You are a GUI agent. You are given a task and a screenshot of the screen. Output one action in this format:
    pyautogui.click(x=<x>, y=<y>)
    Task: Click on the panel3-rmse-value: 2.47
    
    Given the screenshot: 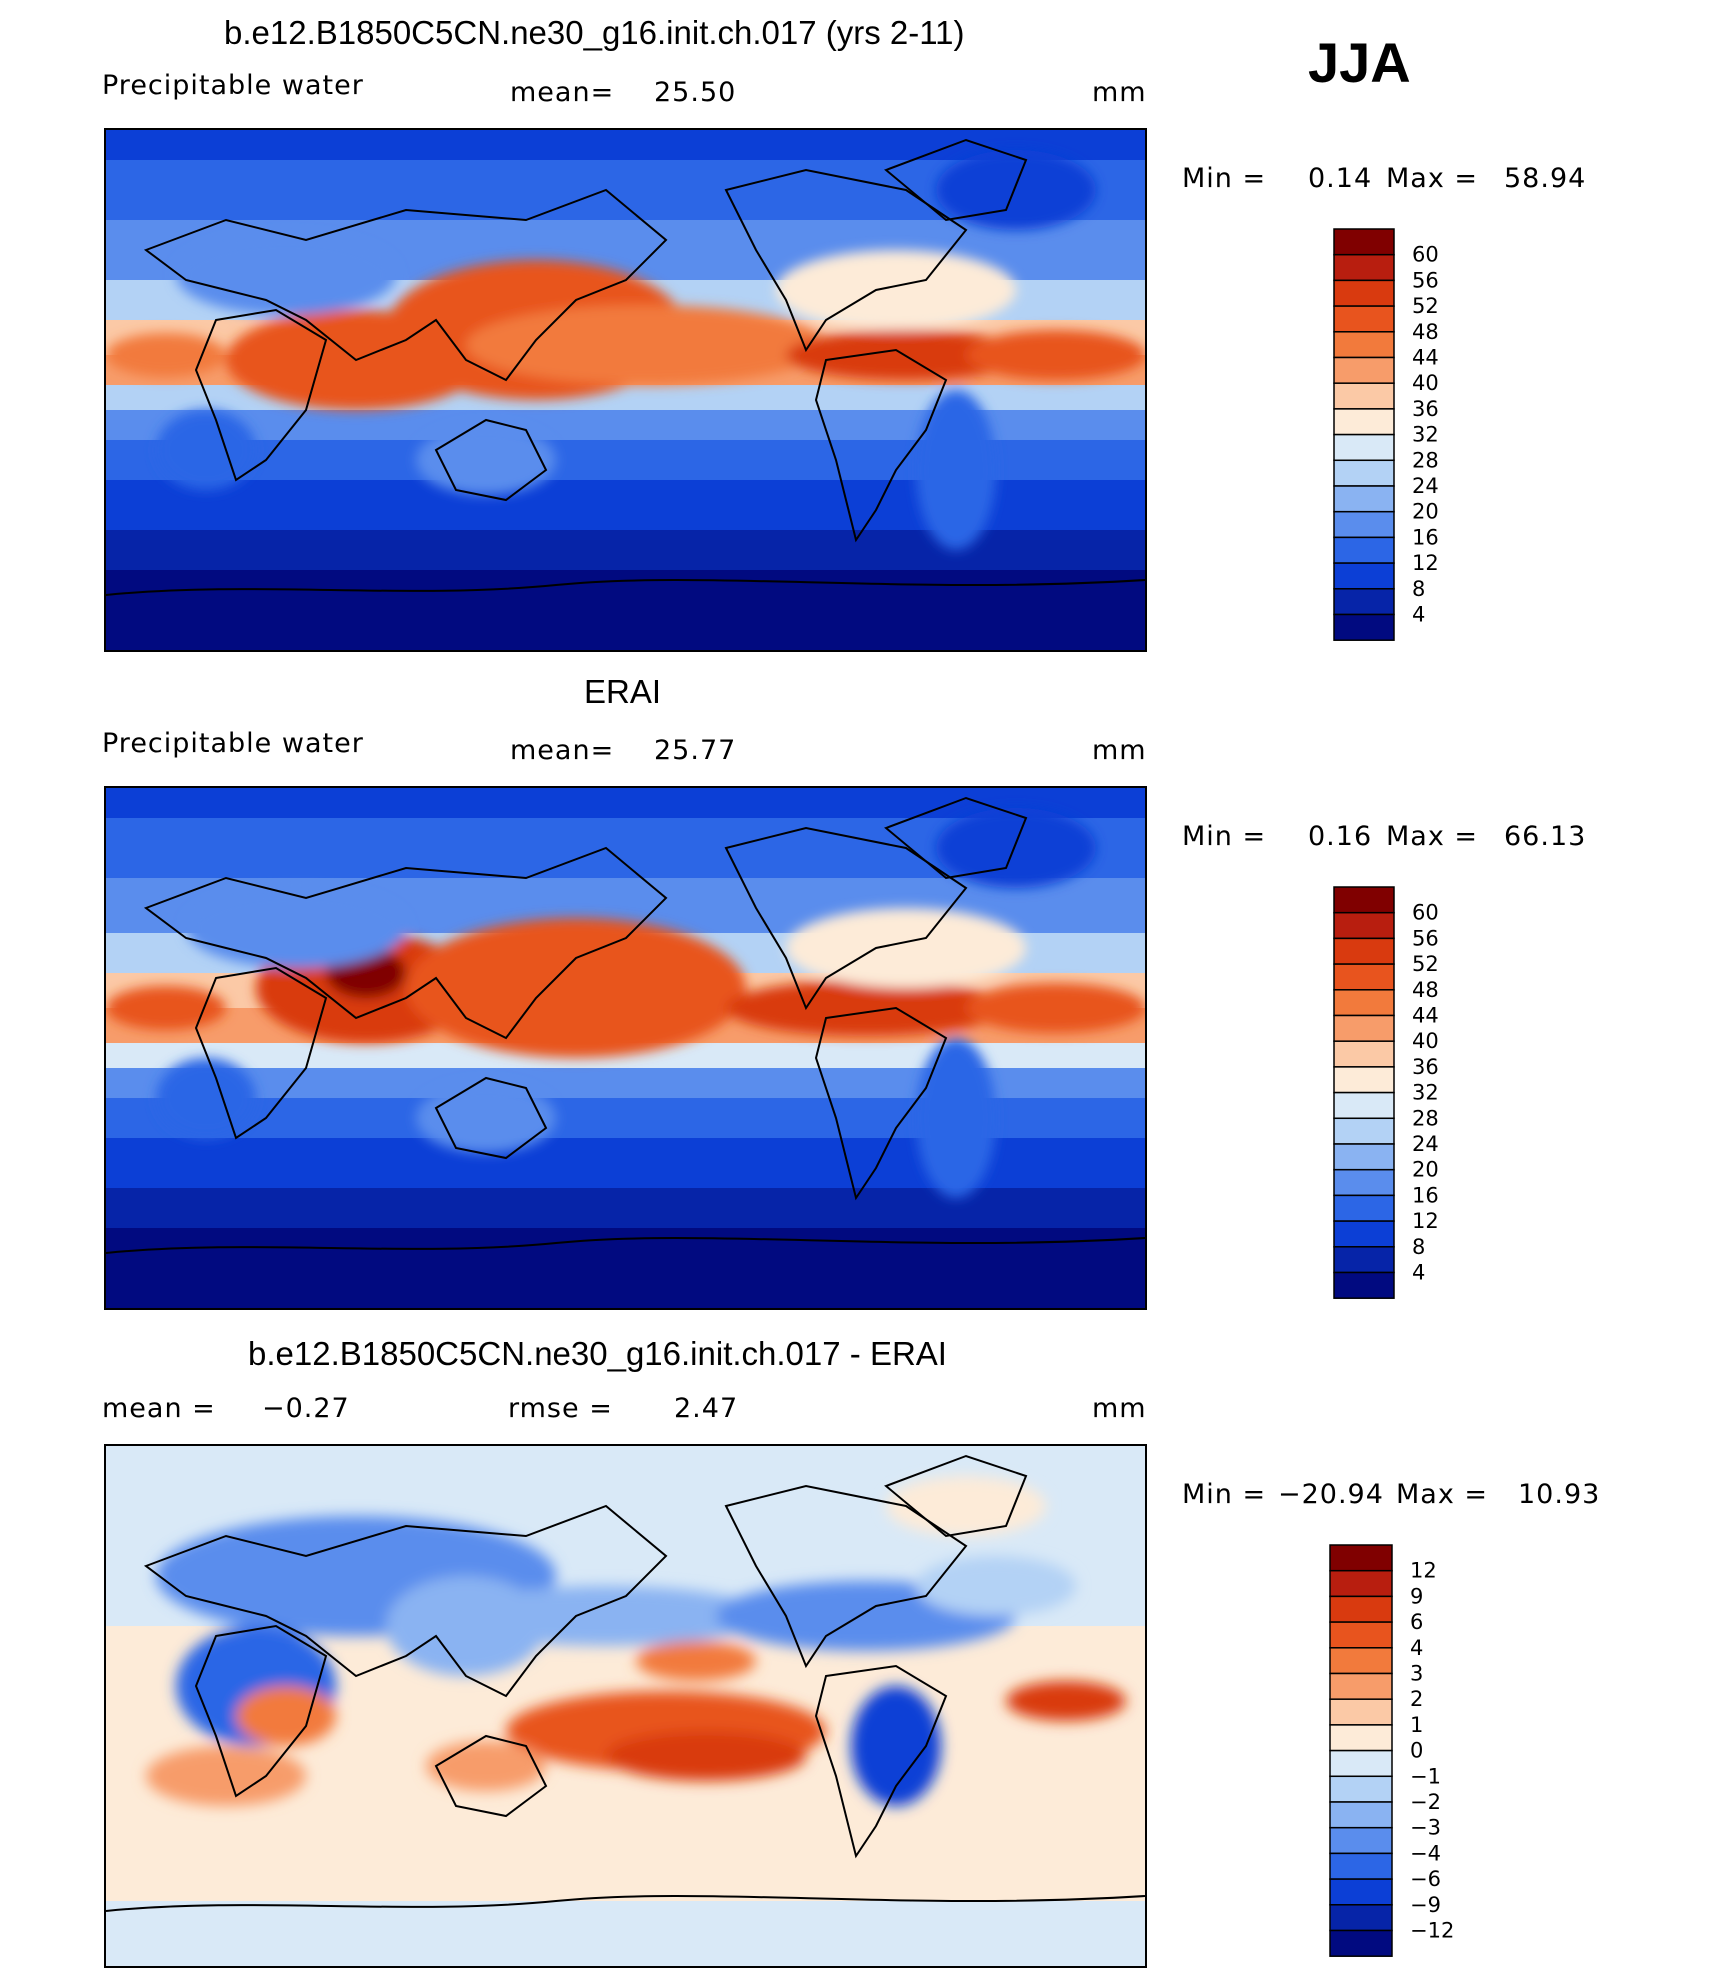 What is the action you would take?
    pyautogui.click(x=706, y=1408)
    